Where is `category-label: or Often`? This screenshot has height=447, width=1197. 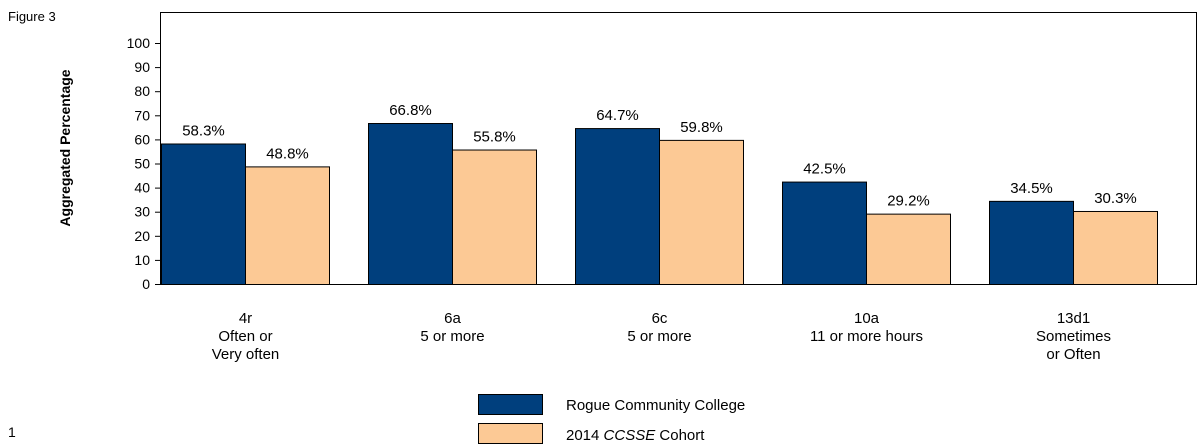 category-label: or Often is located at coordinates (1073, 354).